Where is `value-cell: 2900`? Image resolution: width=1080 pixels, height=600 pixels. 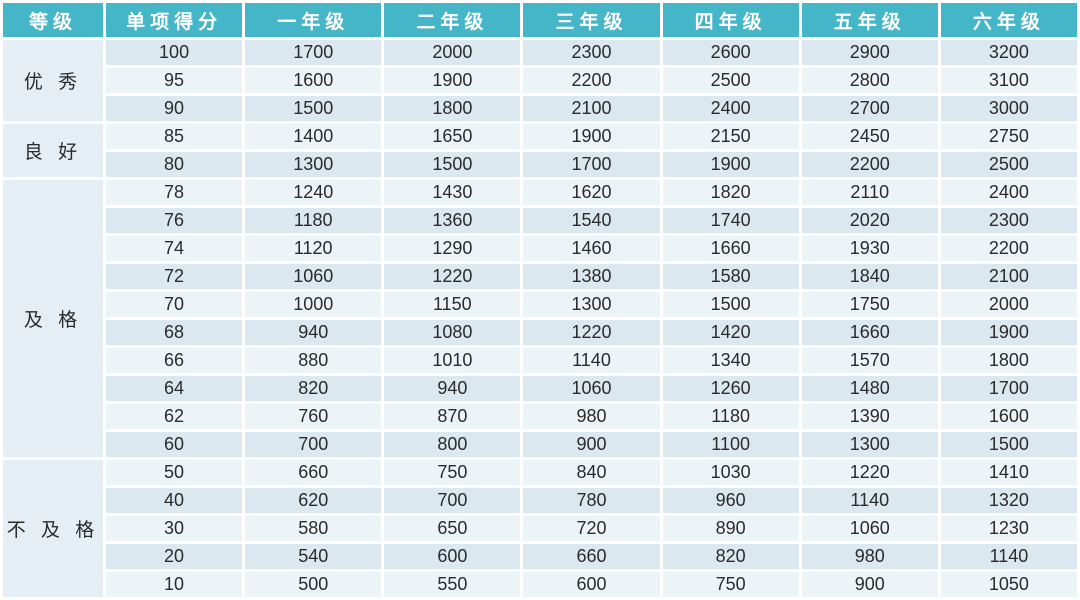
value-cell: 2900 is located at coordinates (869, 52).